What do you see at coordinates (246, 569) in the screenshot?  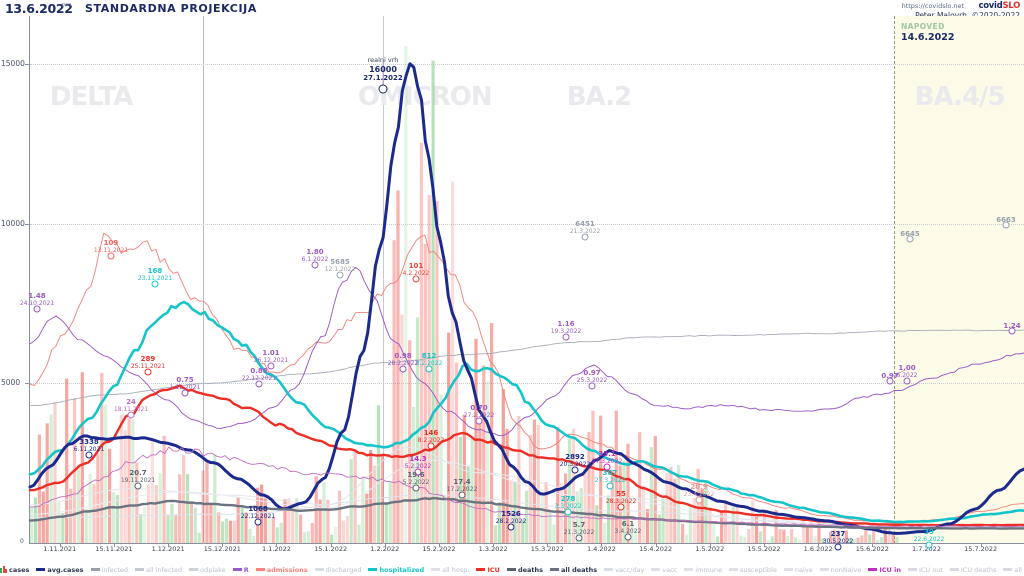 I see `legend-label: R` at bounding box center [246, 569].